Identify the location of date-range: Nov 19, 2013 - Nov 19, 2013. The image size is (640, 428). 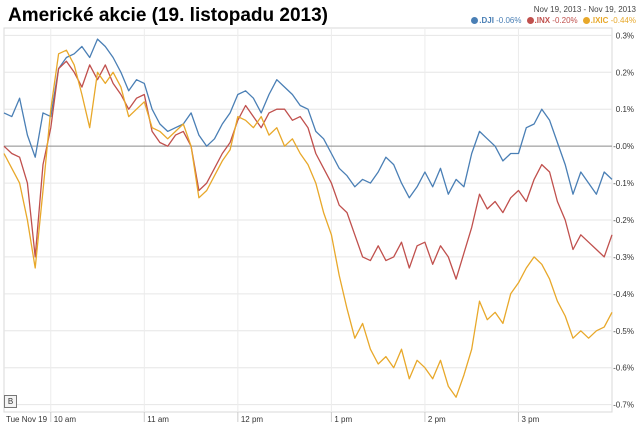
(584, 9).